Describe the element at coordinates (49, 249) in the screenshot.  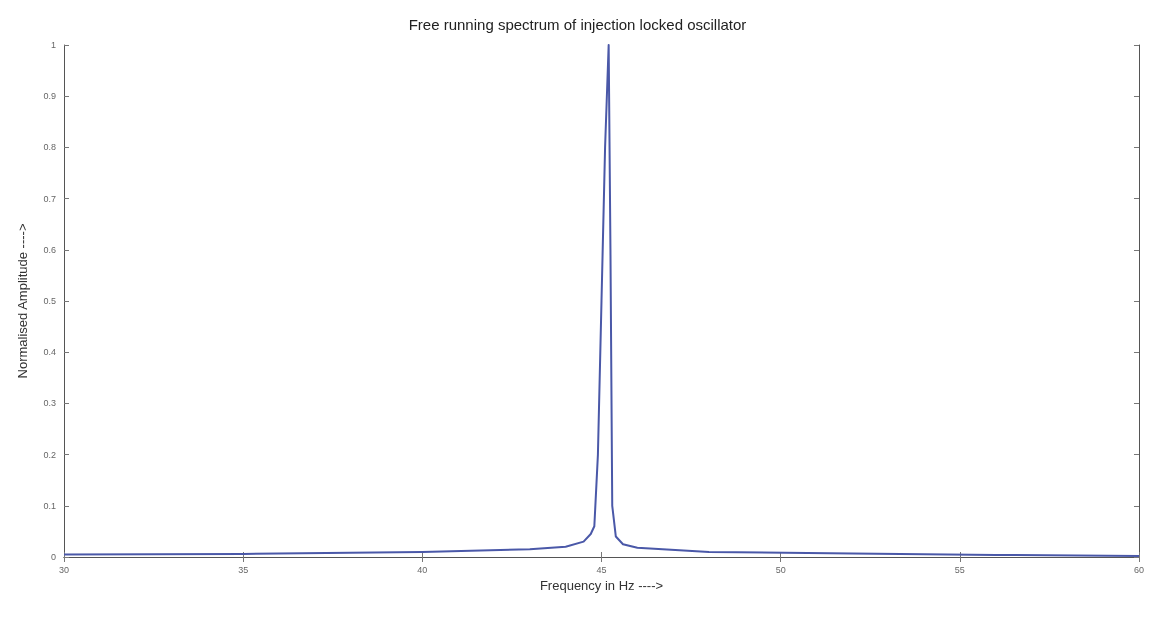
I see `y-tick-label: 0.6` at that location.